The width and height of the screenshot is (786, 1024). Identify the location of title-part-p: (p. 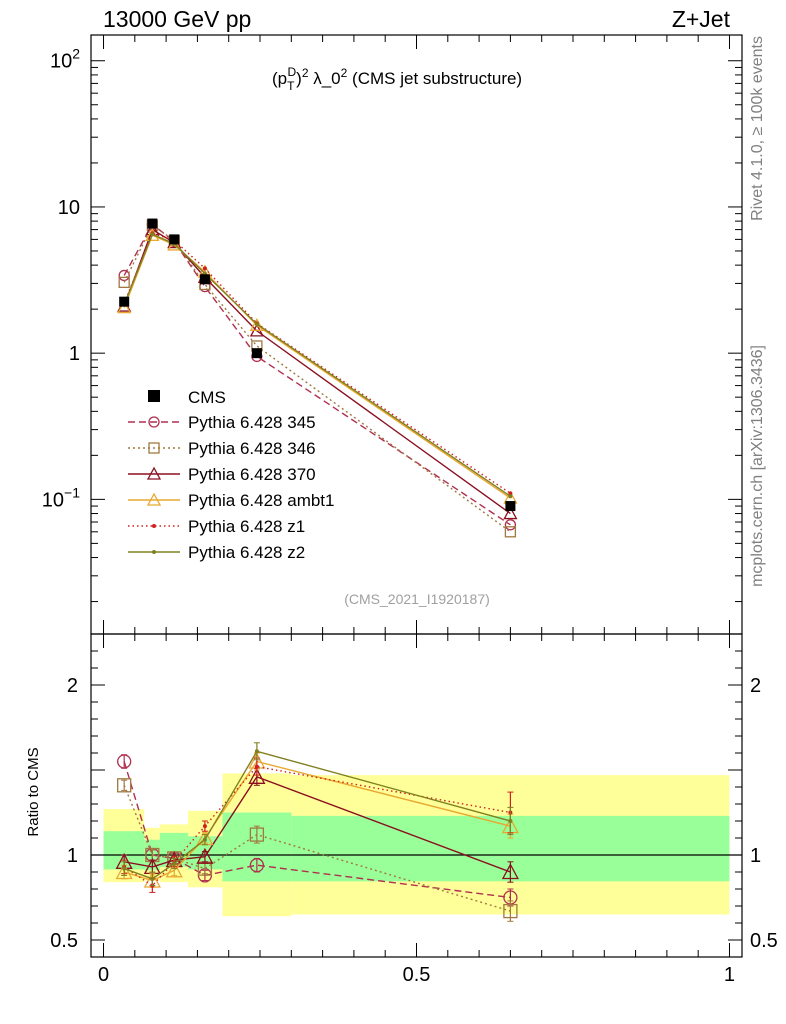
(279, 78).